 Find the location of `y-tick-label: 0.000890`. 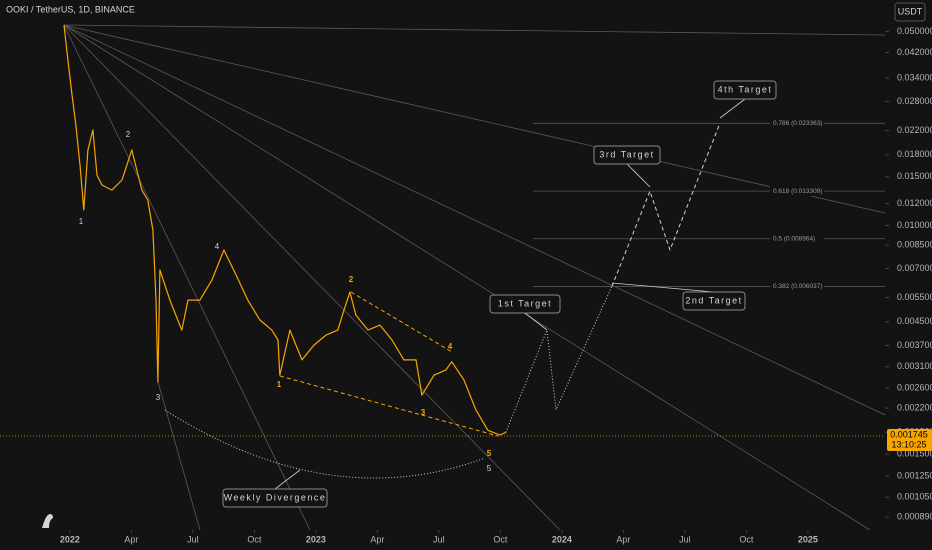

y-tick-label: 0.000890 is located at coordinates (914, 517).